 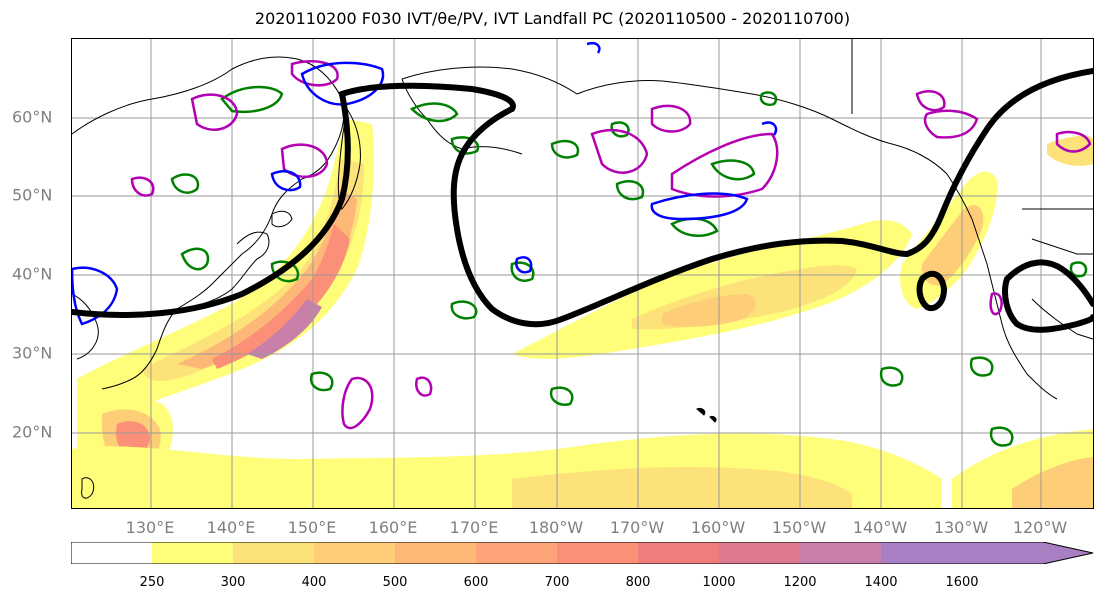 I want to click on lon-label-180w: 180°W, so click(x=556, y=527).